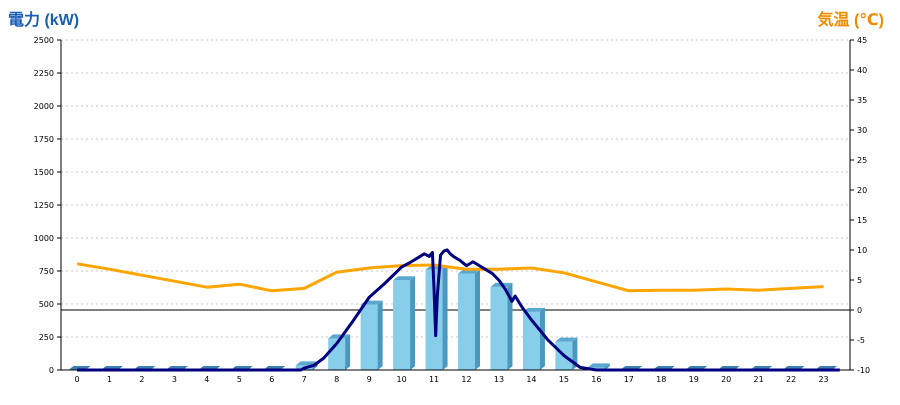 The image size is (900, 405). I want to click on y-right-tick-label: -10, so click(863, 370).